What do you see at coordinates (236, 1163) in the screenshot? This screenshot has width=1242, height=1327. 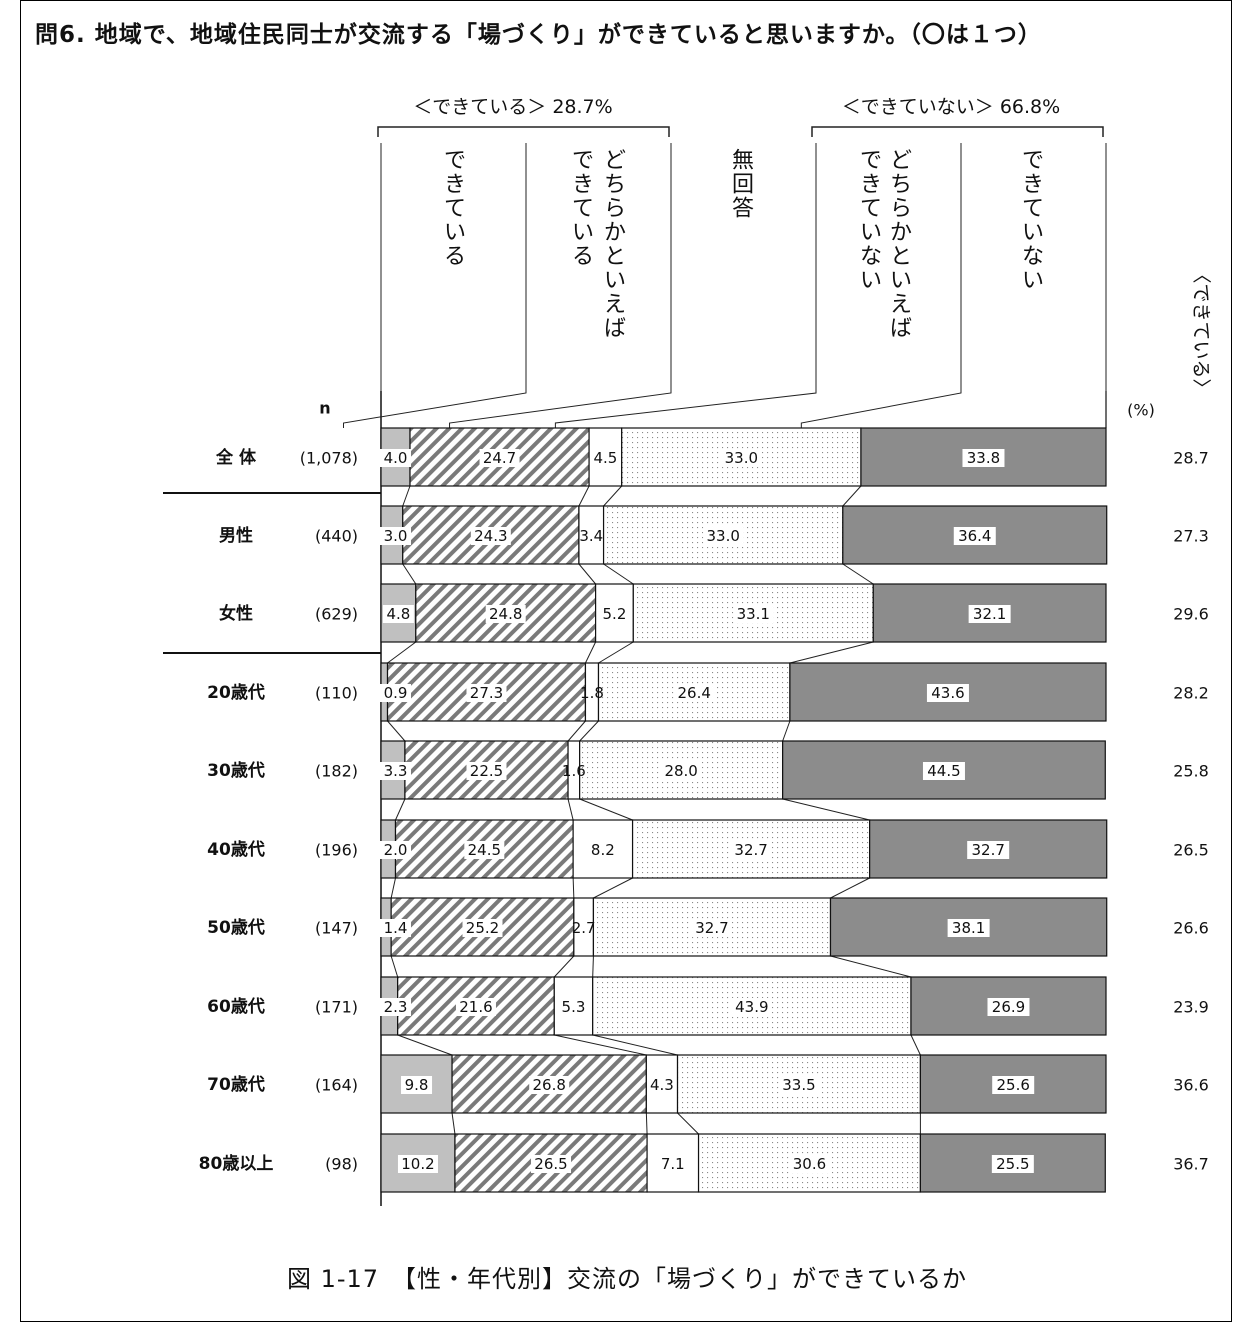 I see `row-label: 80歳以上` at bounding box center [236, 1163].